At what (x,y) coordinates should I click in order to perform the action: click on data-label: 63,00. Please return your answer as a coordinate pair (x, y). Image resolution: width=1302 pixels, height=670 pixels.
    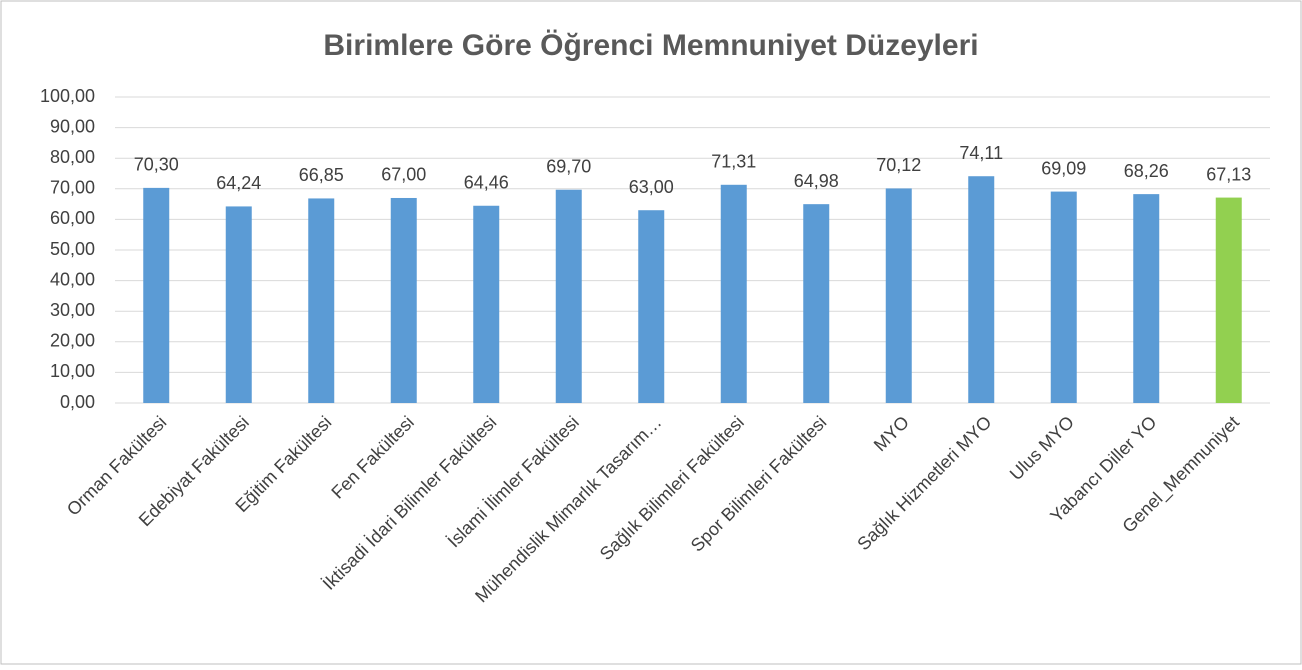
    Looking at the image, I should click on (651, 187).